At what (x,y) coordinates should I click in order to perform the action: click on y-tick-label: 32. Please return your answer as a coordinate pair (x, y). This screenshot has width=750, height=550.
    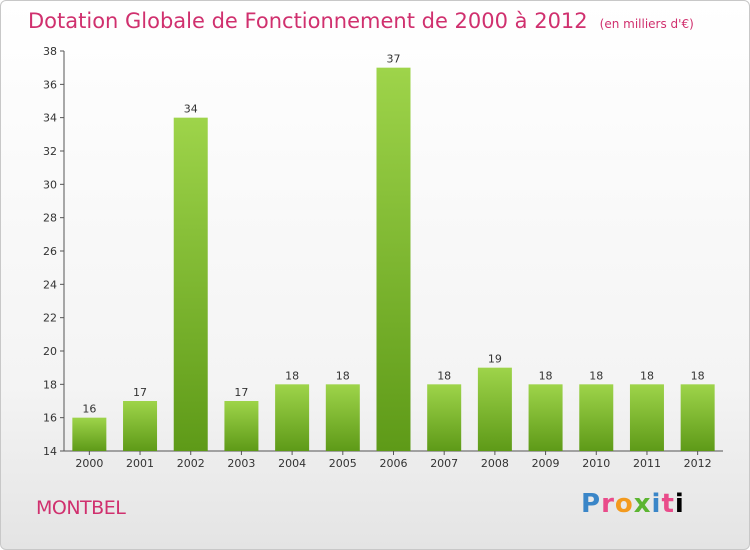
    Looking at the image, I should click on (50, 151).